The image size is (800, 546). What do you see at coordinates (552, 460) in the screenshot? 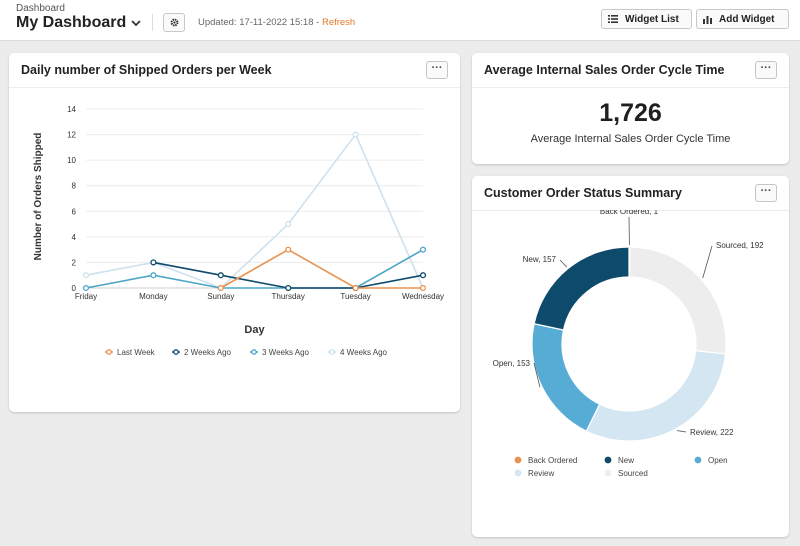
I see `legend-label: Back Ordered` at bounding box center [552, 460].